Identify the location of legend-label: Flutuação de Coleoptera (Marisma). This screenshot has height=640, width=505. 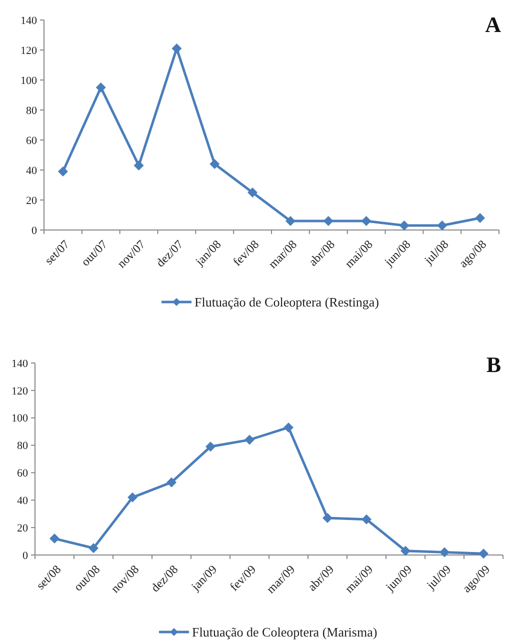
(285, 632).